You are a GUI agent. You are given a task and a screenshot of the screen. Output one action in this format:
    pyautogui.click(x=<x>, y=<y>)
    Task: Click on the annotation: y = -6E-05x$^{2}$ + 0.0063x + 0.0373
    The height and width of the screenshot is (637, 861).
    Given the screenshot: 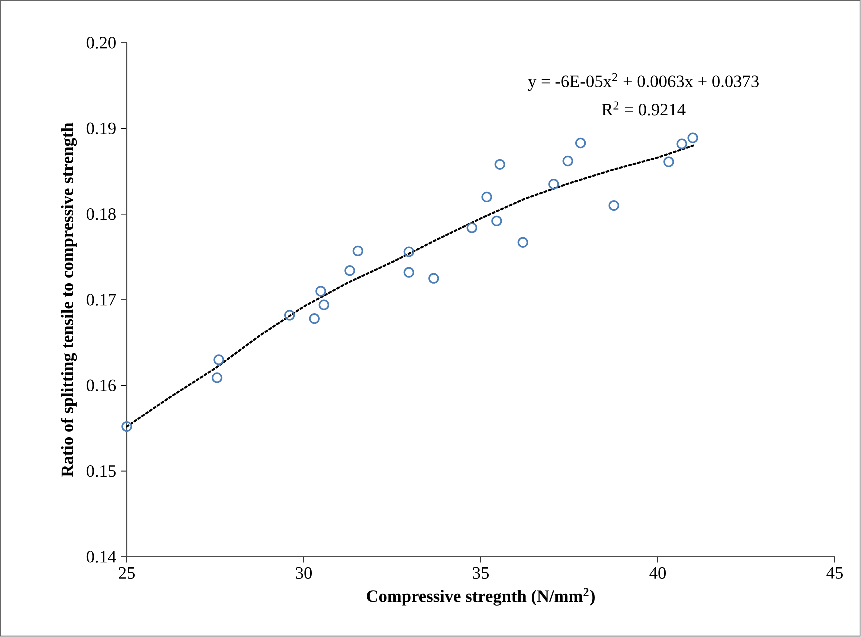 What is the action you would take?
    pyautogui.click(x=643, y=82)
    